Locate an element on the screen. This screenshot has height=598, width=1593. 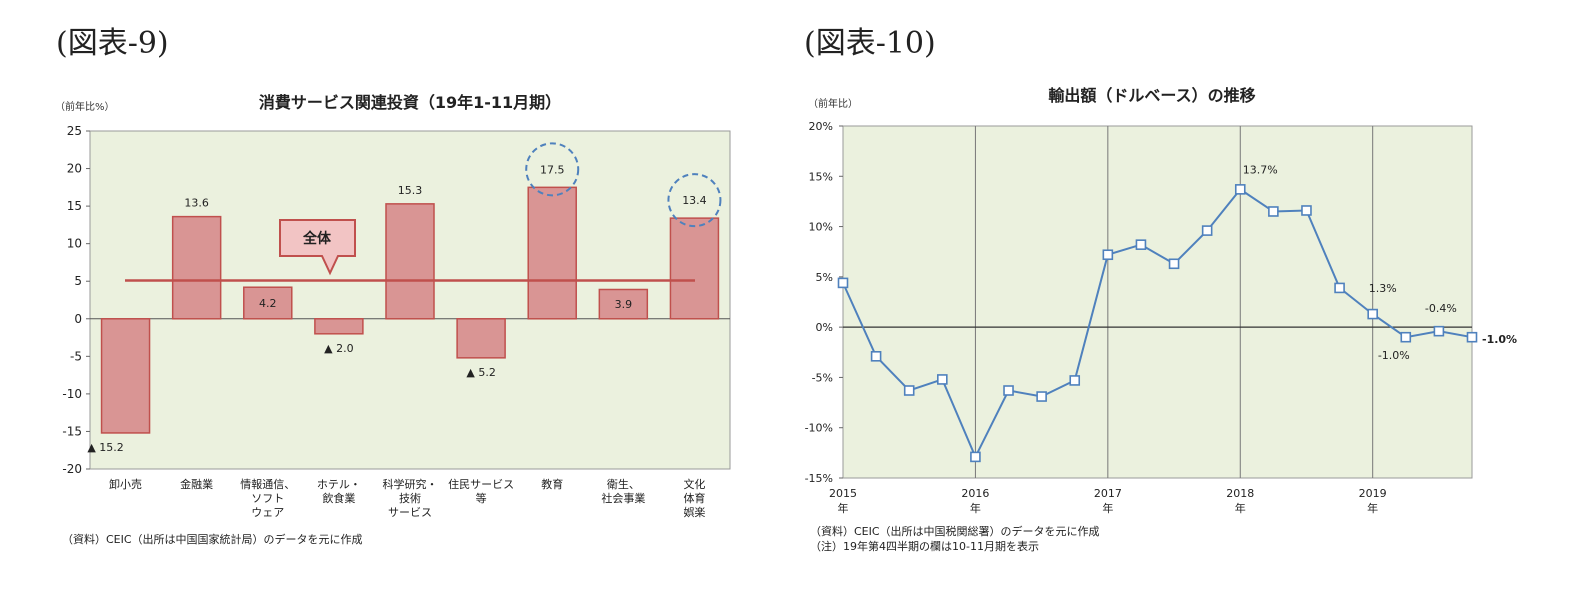
y-tick-label: 0% is located at coordinates (824, 327).